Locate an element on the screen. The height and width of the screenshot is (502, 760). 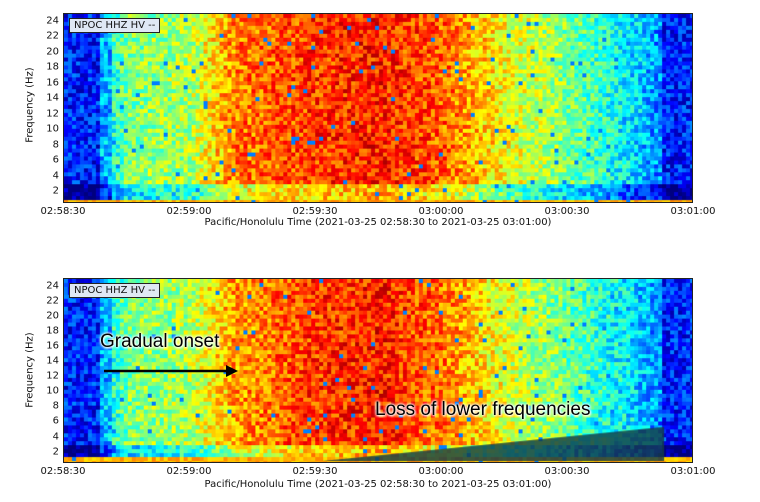
onset-arrow-icon is located at coordinates (171, 371).